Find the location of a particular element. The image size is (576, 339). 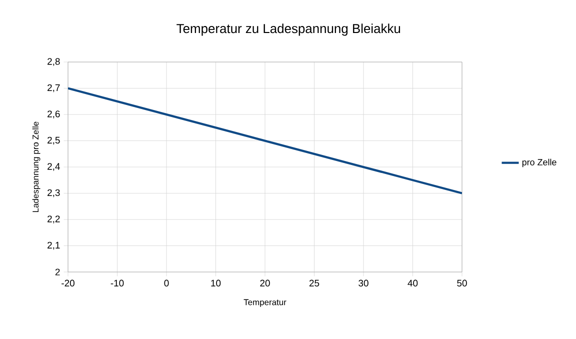

y-tick-label: 2,8 is located at coordinates (54, 62).